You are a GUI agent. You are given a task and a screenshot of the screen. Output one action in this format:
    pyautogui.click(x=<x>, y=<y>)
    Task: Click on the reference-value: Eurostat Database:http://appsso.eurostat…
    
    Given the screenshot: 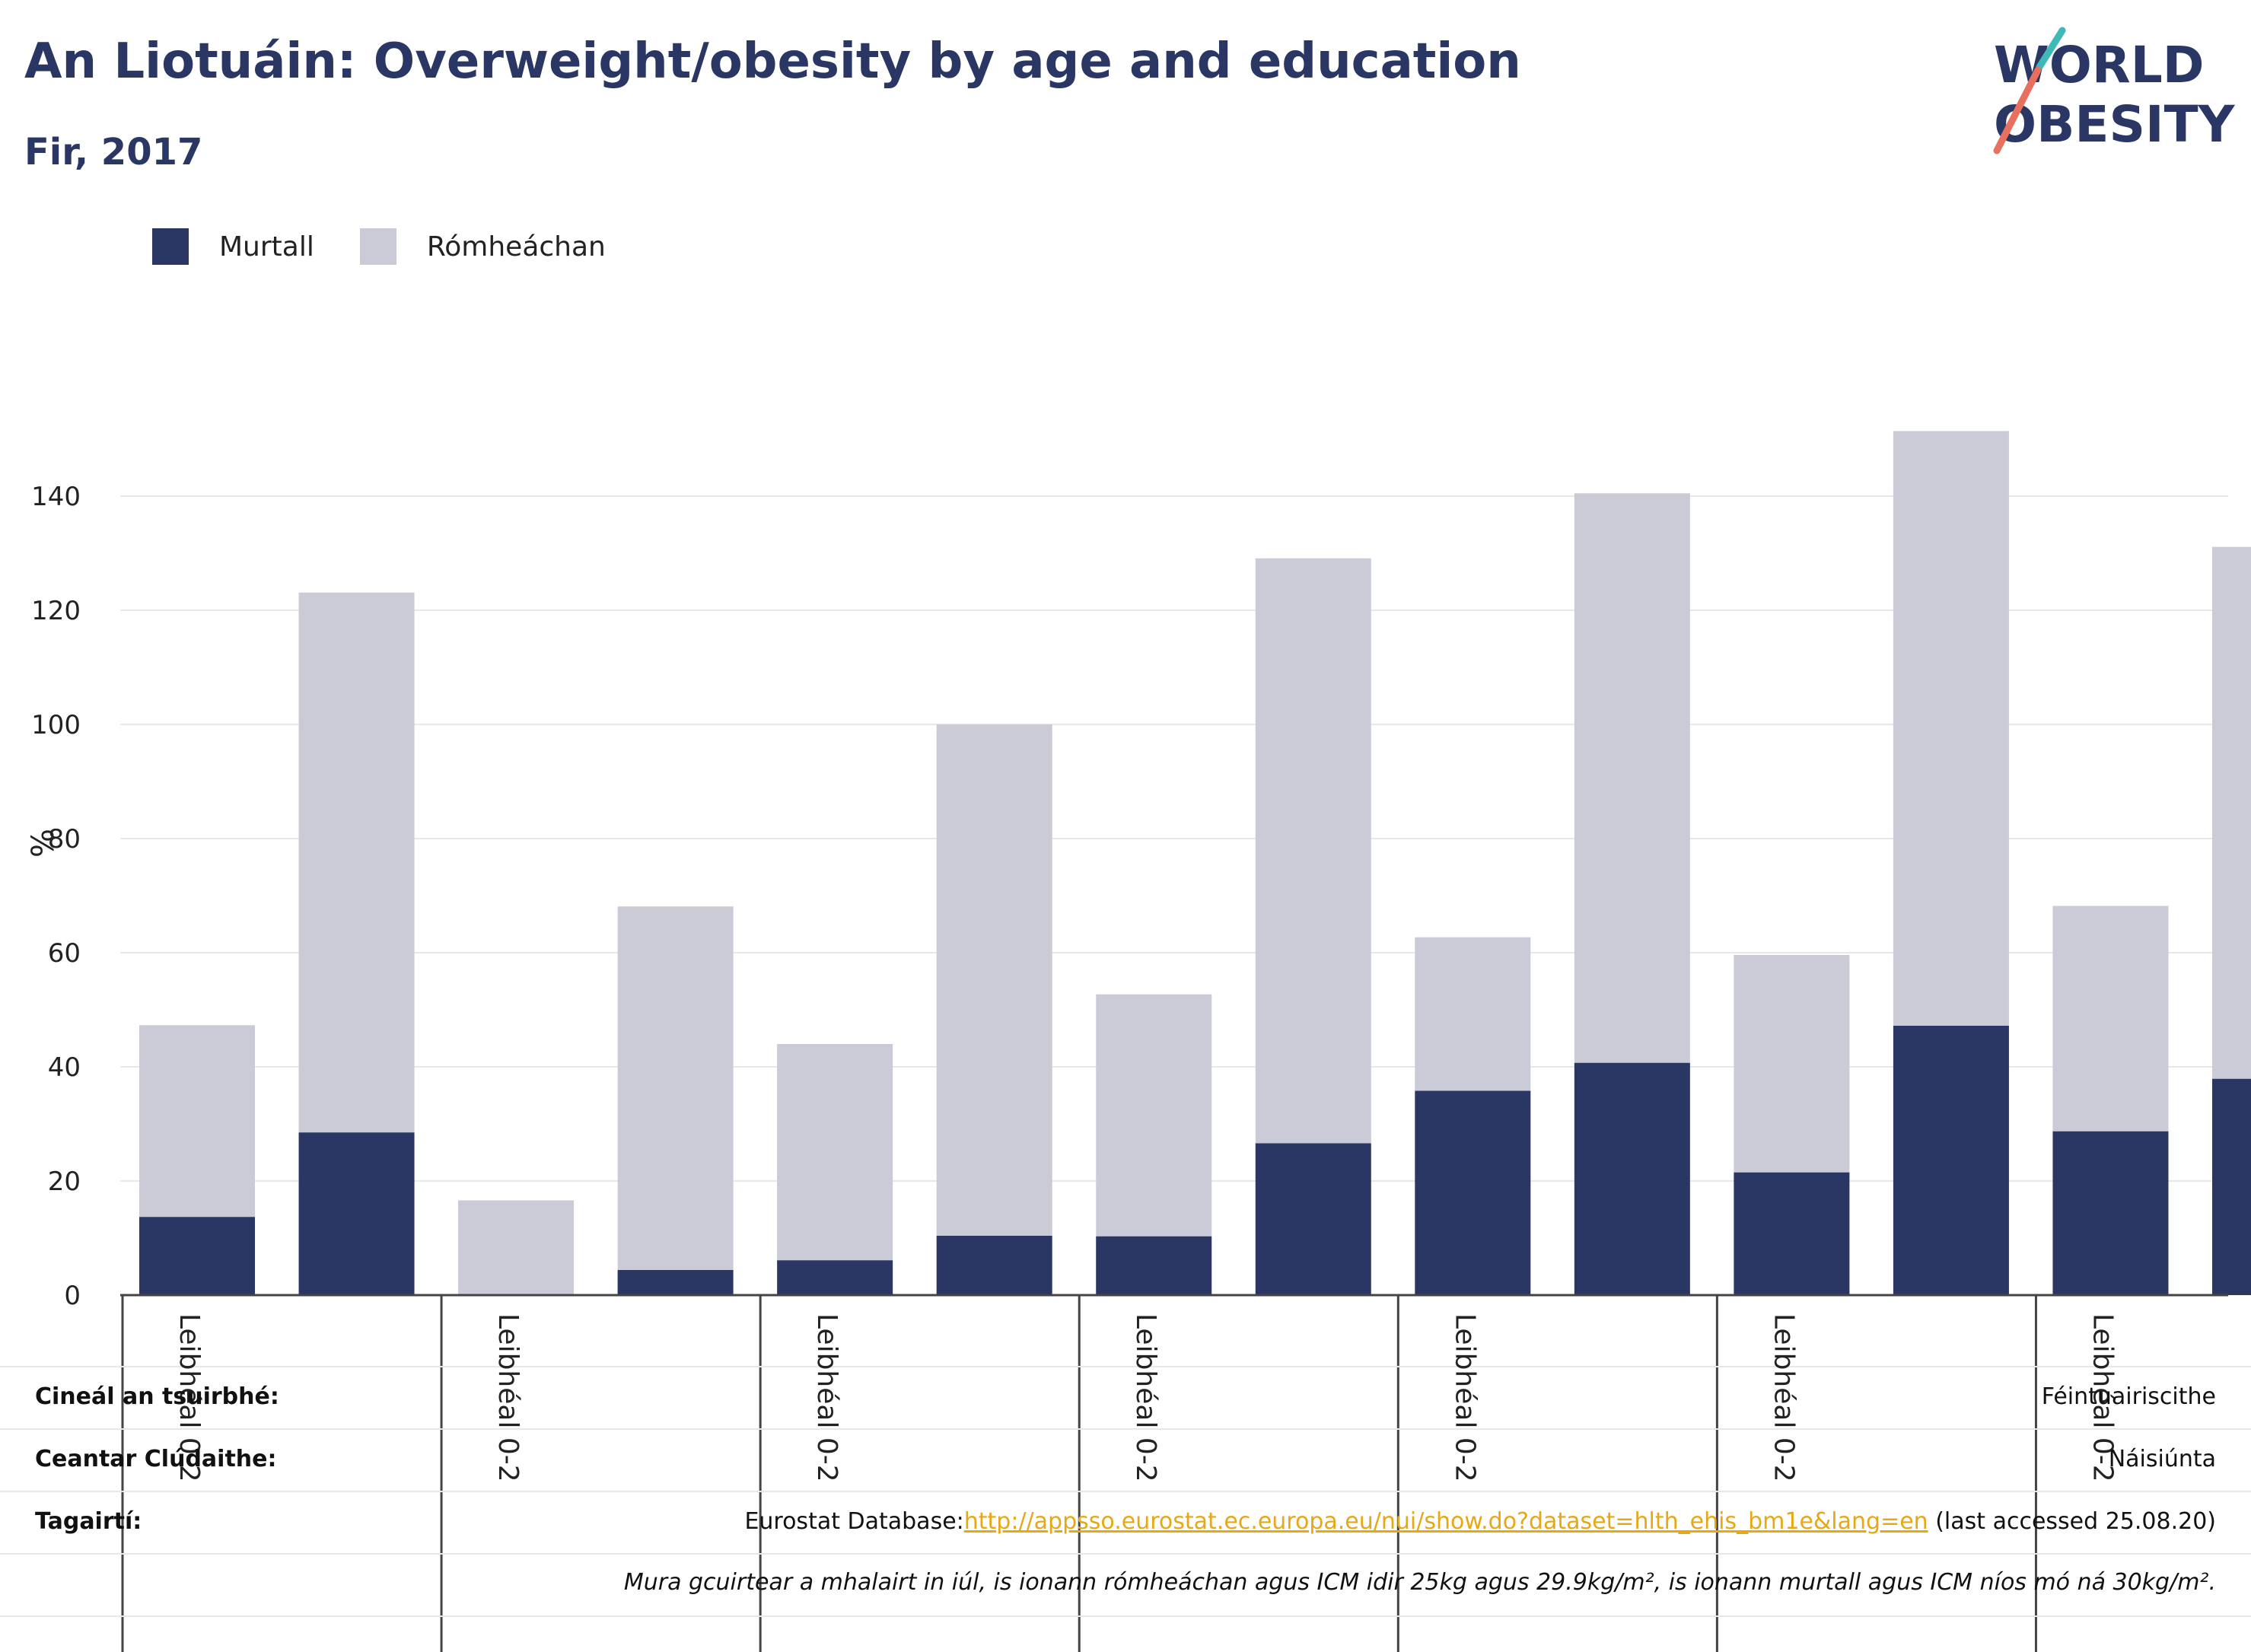 What is the action you would take?
    pyautogui.click(x=1480, y=1521)
    